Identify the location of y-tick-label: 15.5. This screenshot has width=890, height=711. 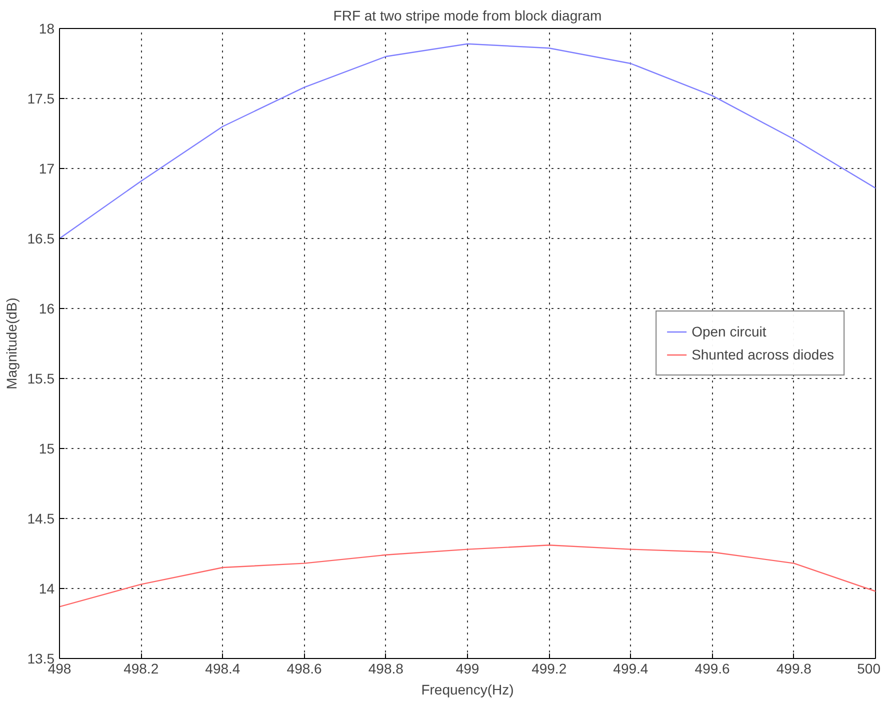
(41, 378).